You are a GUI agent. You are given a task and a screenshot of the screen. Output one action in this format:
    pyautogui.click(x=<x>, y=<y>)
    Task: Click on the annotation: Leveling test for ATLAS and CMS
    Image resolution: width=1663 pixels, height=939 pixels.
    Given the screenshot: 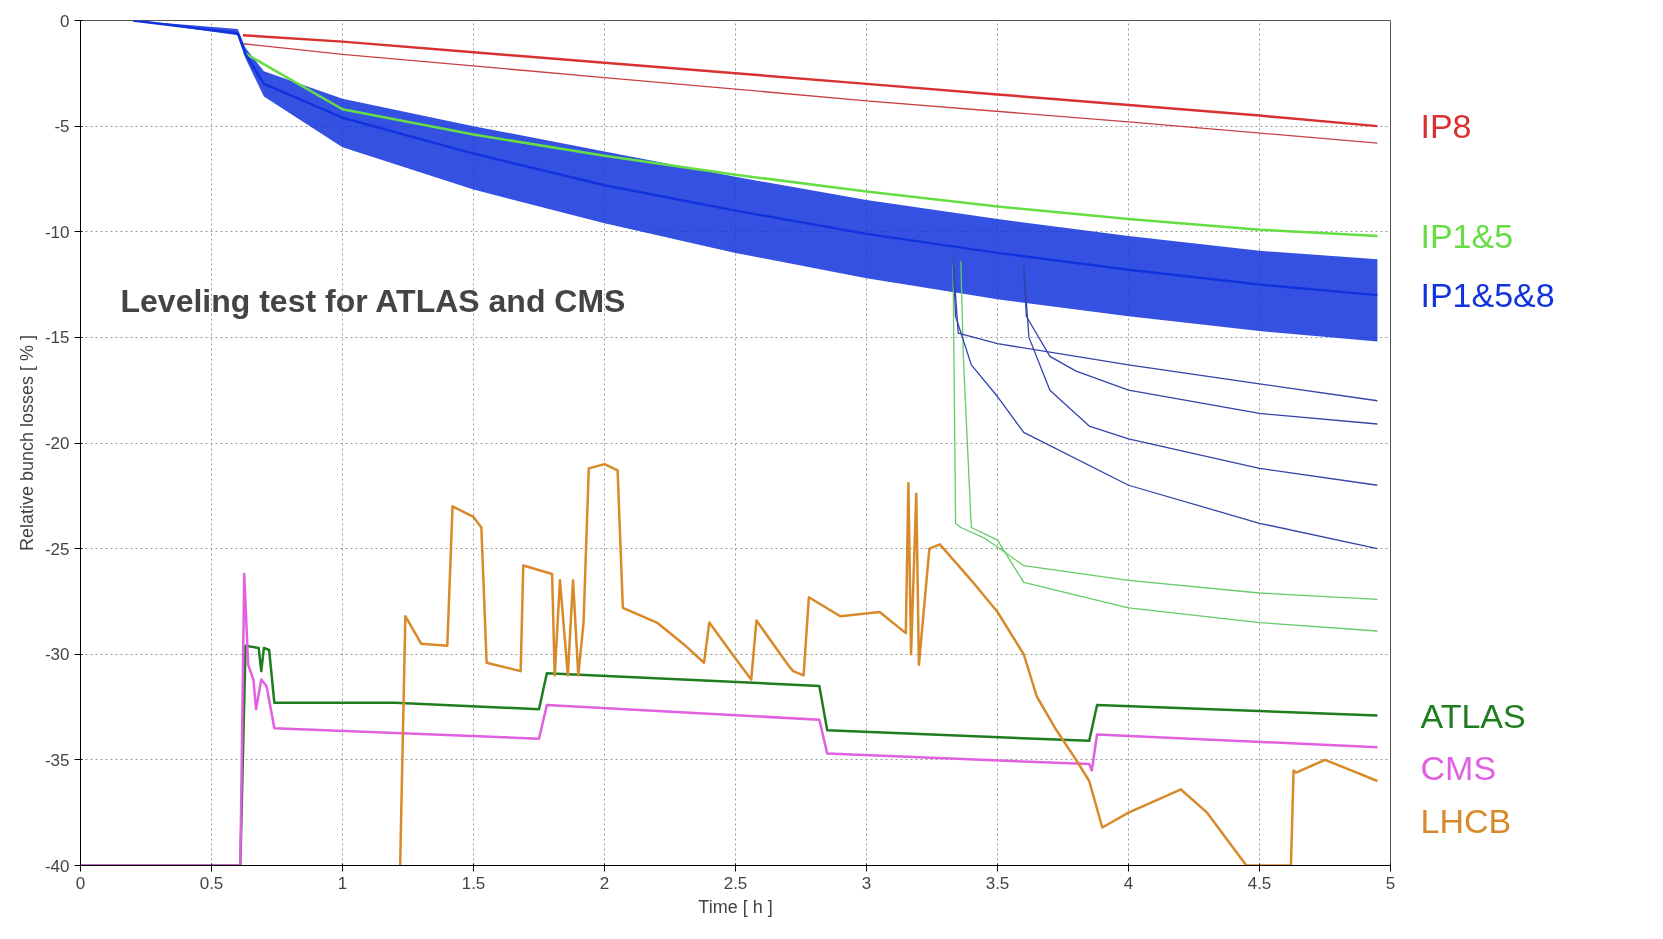 What is the action you would take?
    pyautogui.click(x=373, y=300)
    